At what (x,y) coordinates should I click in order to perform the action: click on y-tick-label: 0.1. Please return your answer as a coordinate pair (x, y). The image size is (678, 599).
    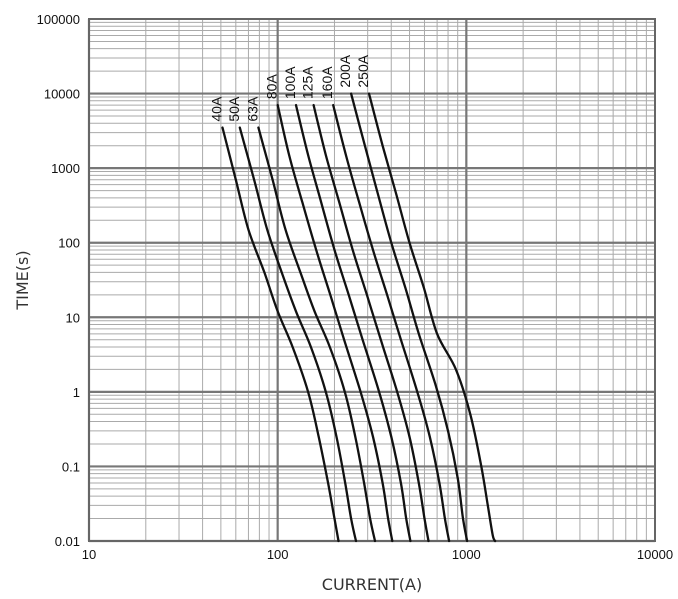
    Looking at the image, I should click on (71, 466).